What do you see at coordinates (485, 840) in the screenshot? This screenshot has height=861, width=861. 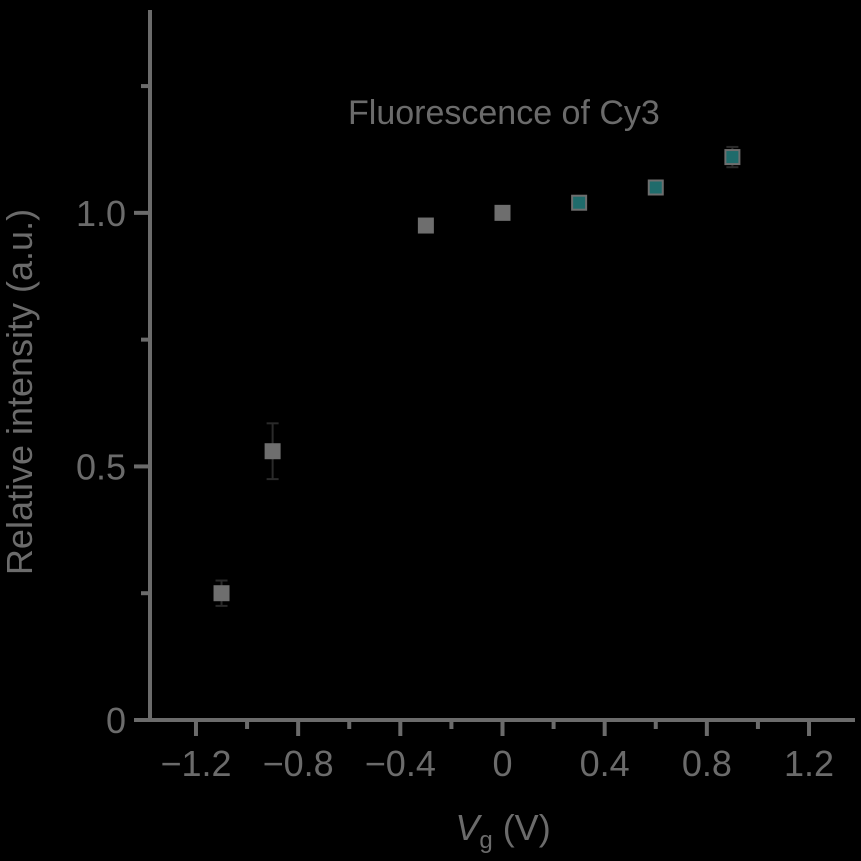 I see `x-axis-subscript: g` at bounding box center [485, 840].